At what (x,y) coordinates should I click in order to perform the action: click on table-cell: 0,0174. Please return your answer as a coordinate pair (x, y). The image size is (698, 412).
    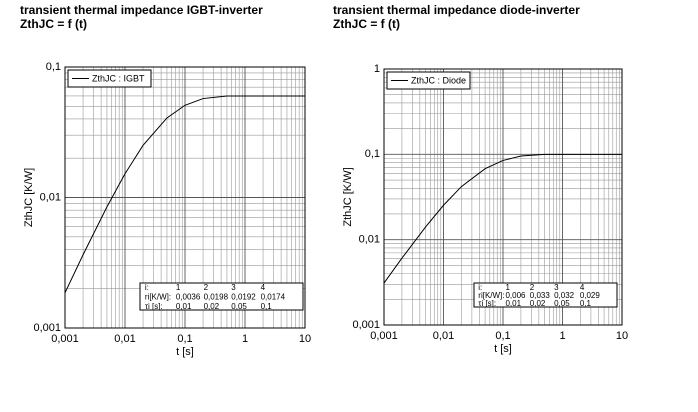
    Looking at the image, I should click on (273, 297).